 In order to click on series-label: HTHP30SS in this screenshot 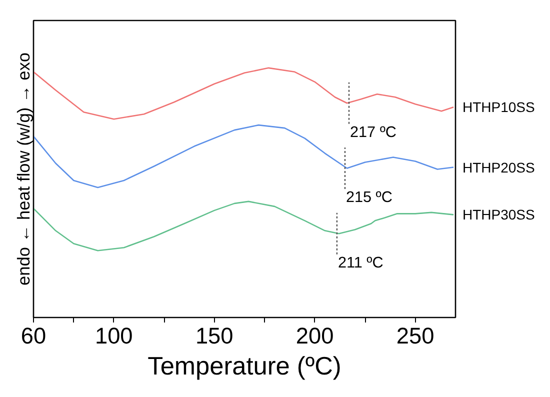, I will do `click(498, 214)`.